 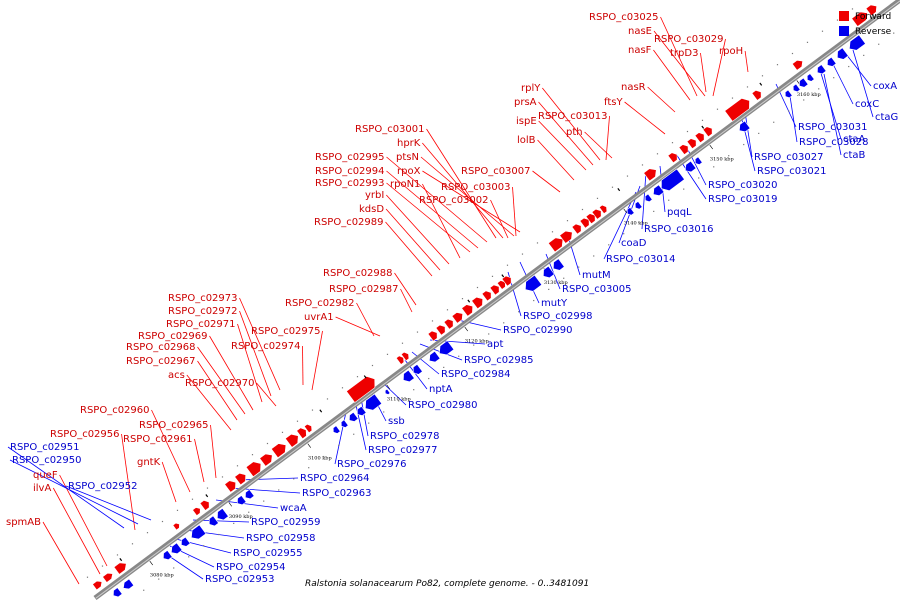 I want to click on tick-mark, so click(x=388, y=387).